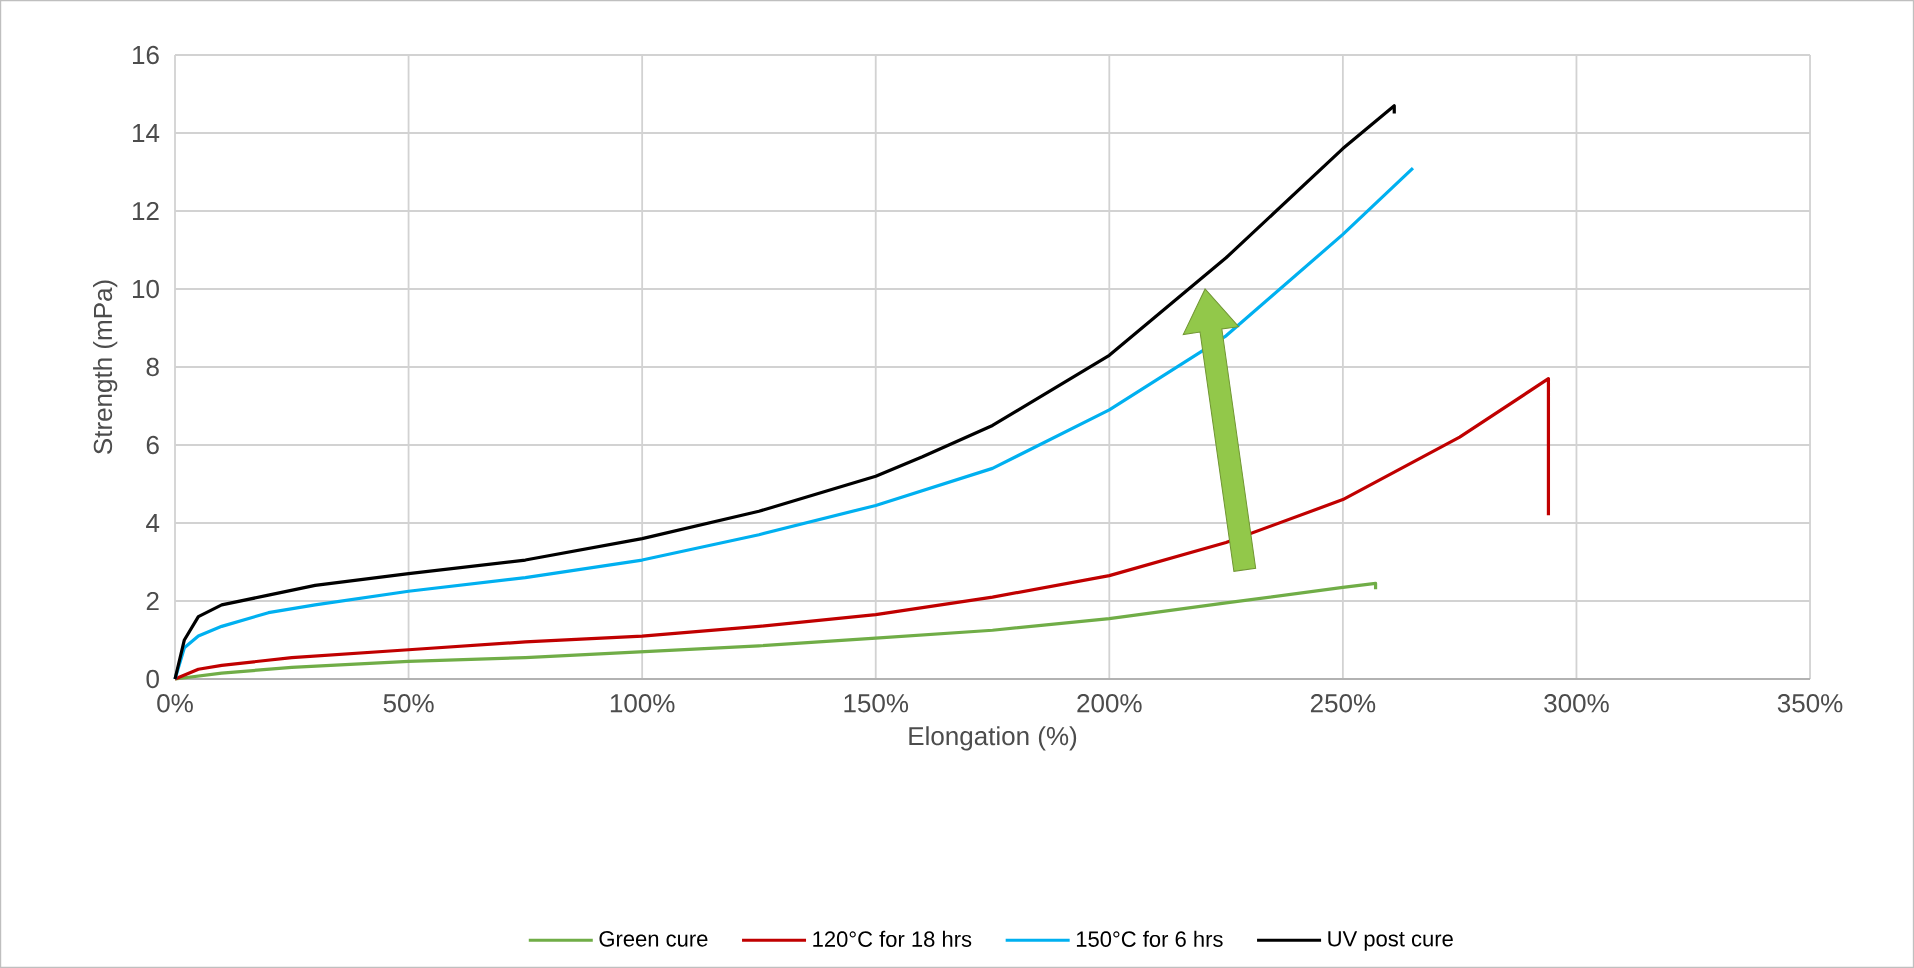 This screenshot has height=968, width=1914. What do you see at coordinates (145, 289) in the screenshot?
I see `y-tick-label: 10` at bounding box center [145, 289].